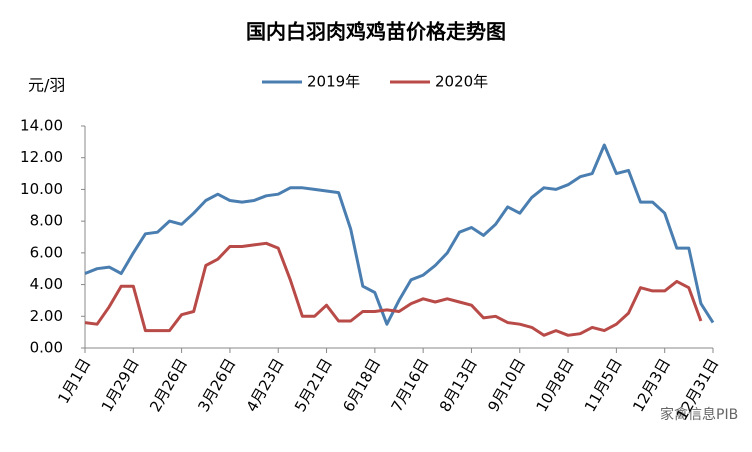  What do you see at coordinates (361, 385) in the screenshot?
I see `x-tick-label: 6月18日` at bounding box center [361, 385].